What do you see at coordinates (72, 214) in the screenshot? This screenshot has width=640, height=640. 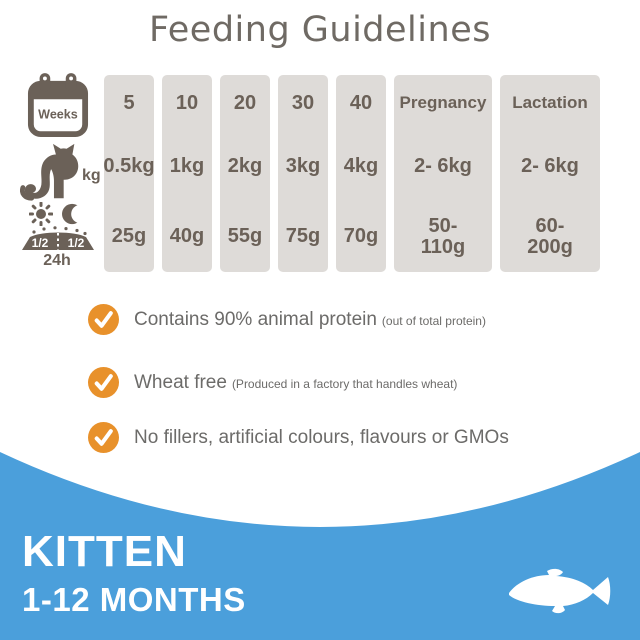 I see `moon-icon` at bounding box center [72, 214].